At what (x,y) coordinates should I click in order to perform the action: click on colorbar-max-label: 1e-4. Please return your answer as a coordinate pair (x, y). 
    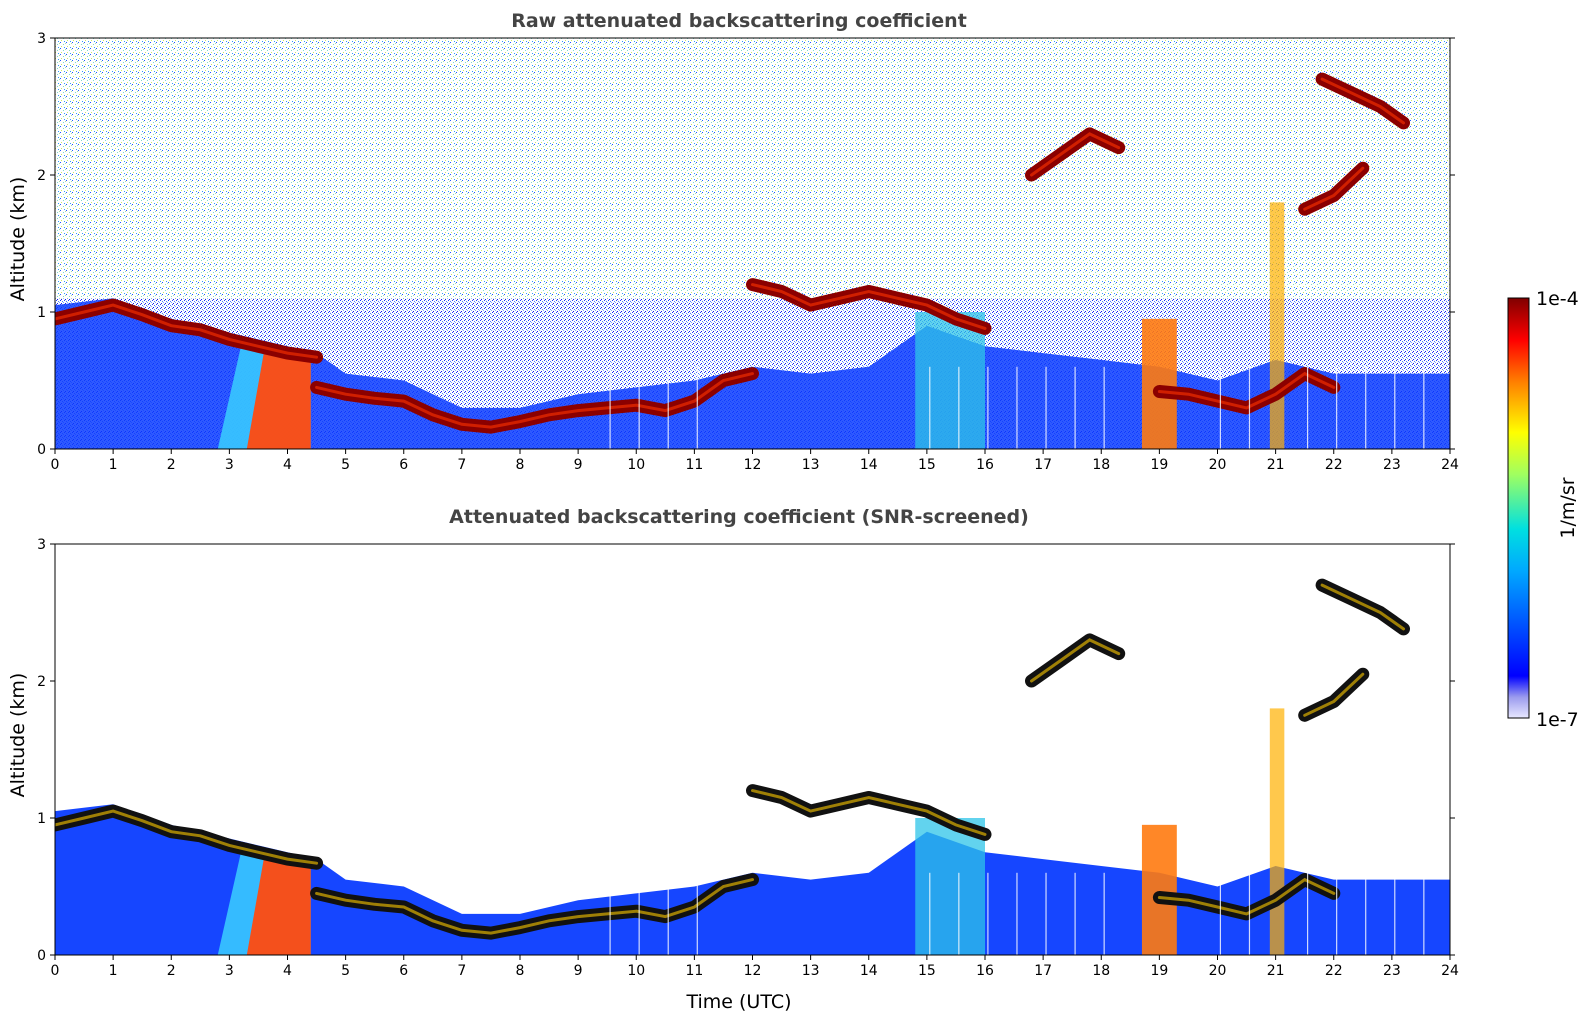
    Looking at the image, I should click on (1557, 299).